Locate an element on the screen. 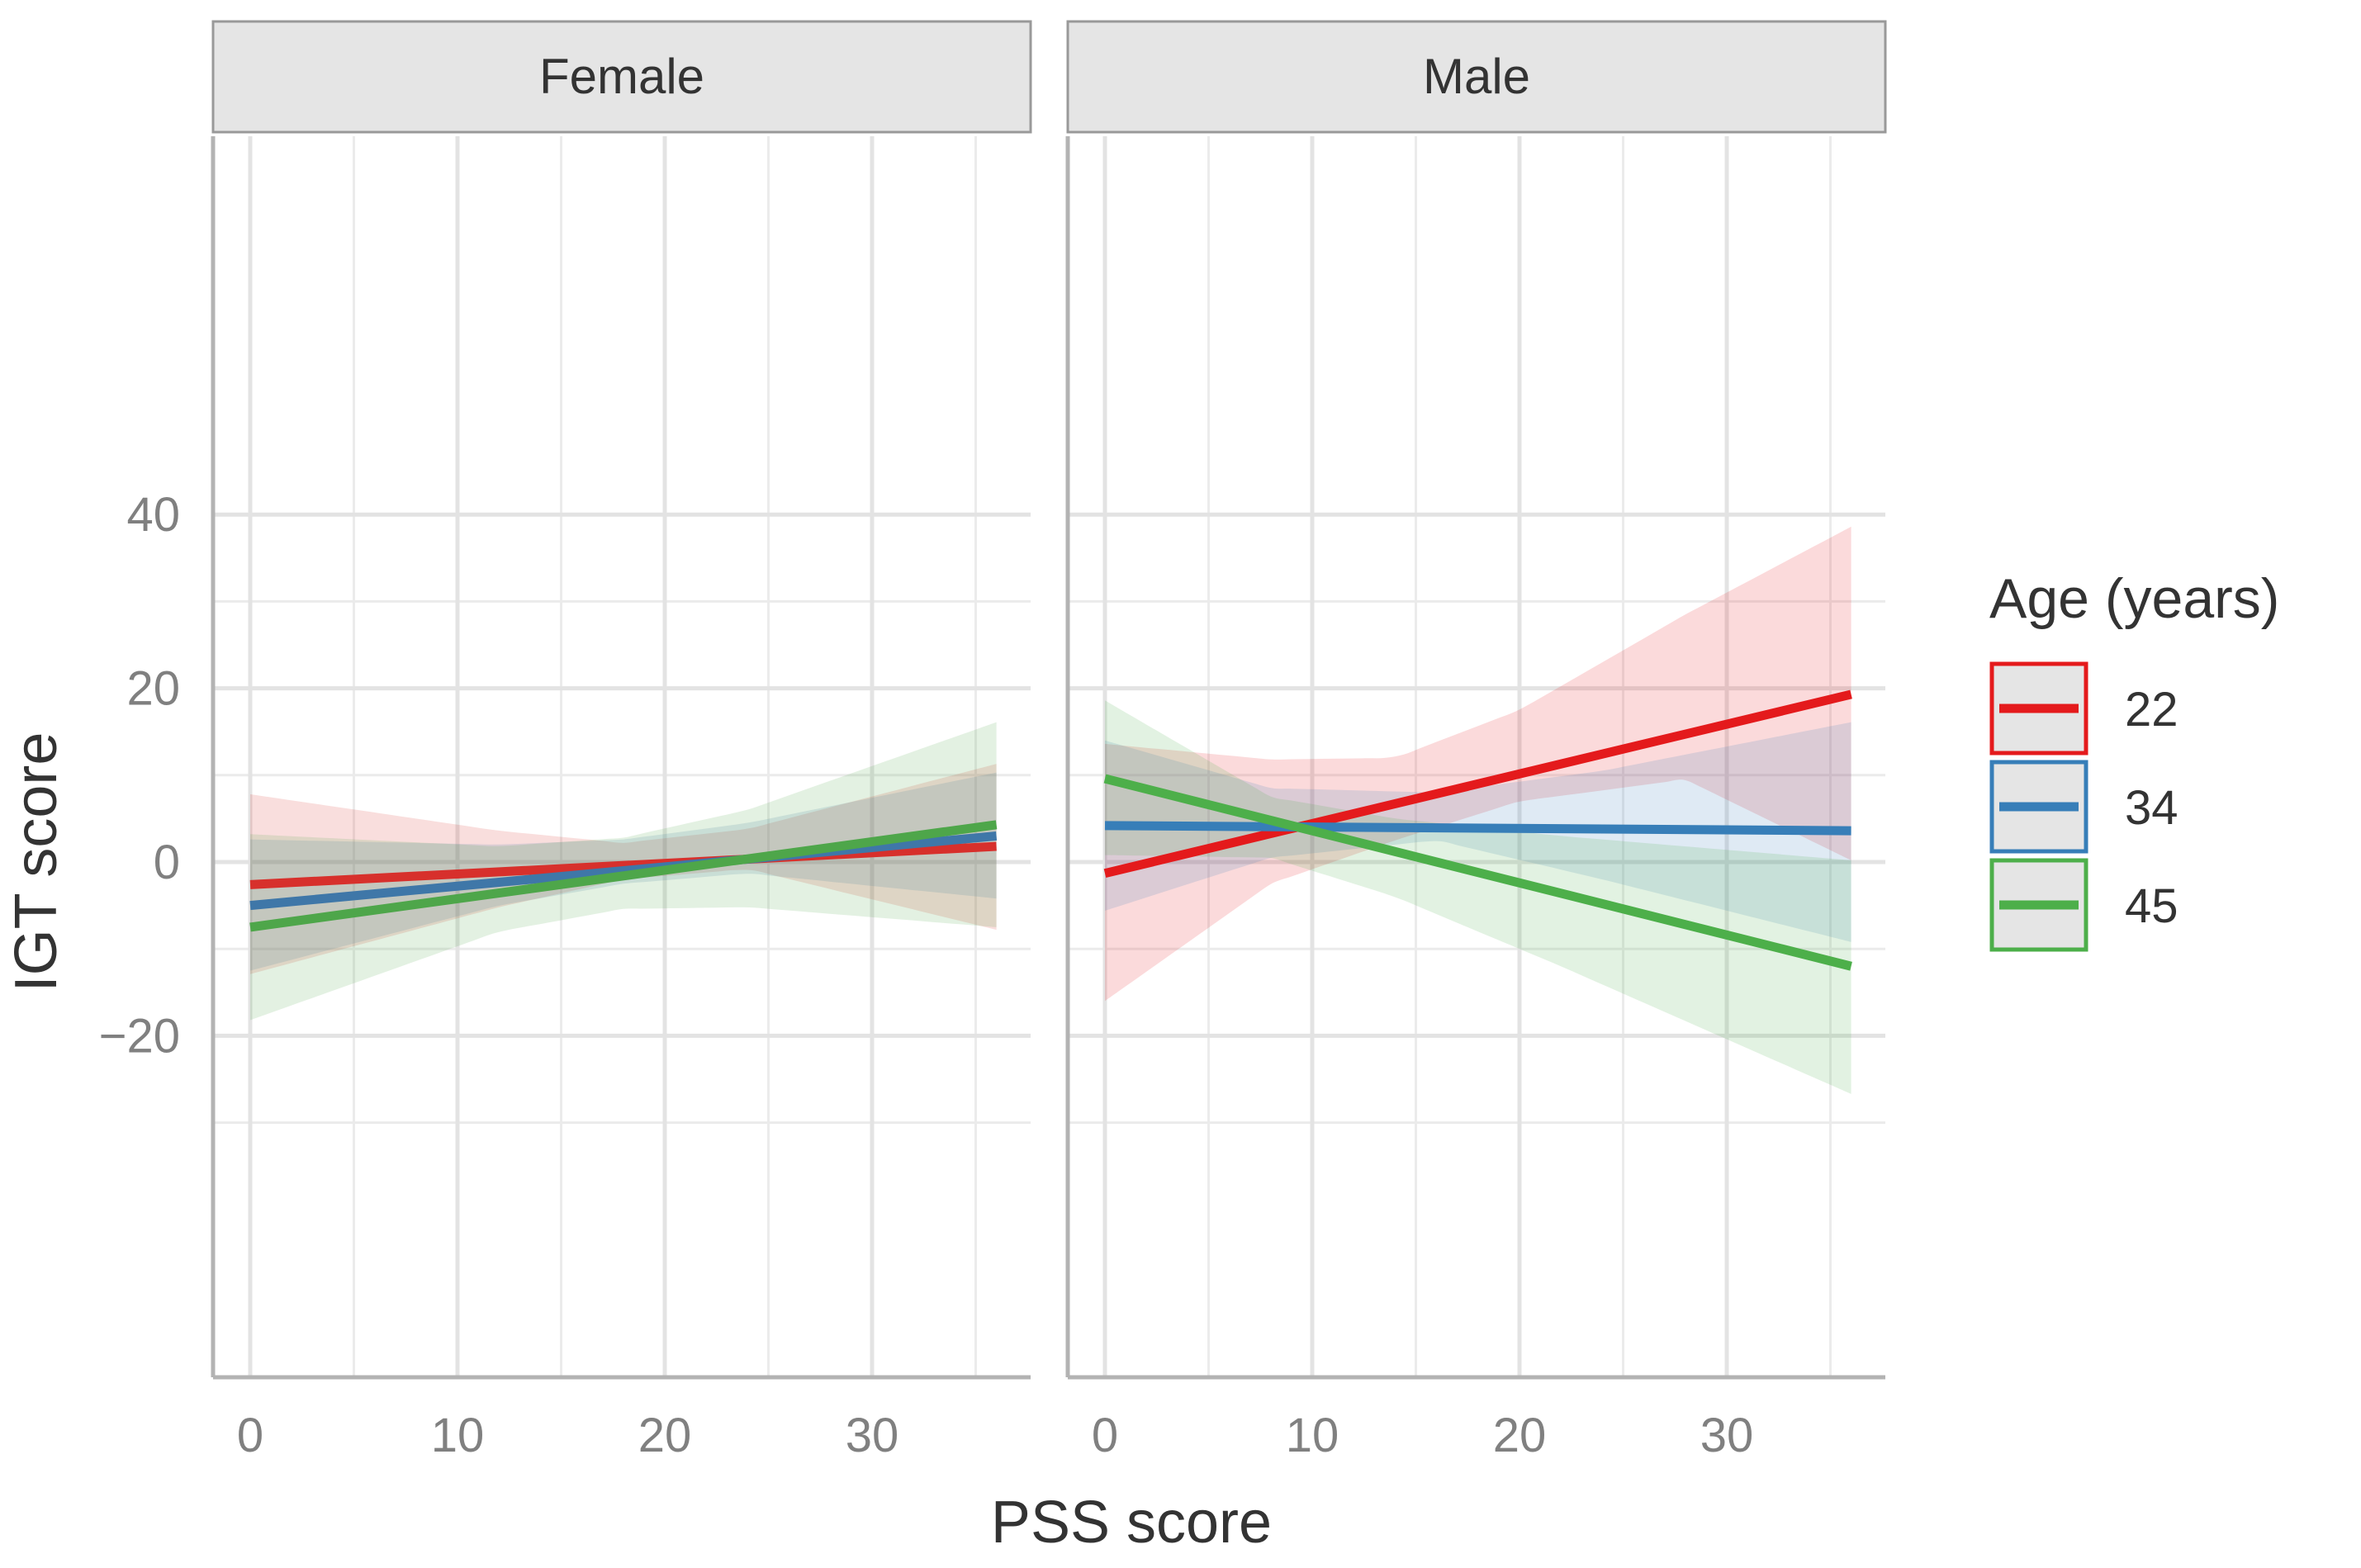 This screenshot has width=2361, height=1568. legend-item-age-34: 34 is located at coordinates (2083, 807).